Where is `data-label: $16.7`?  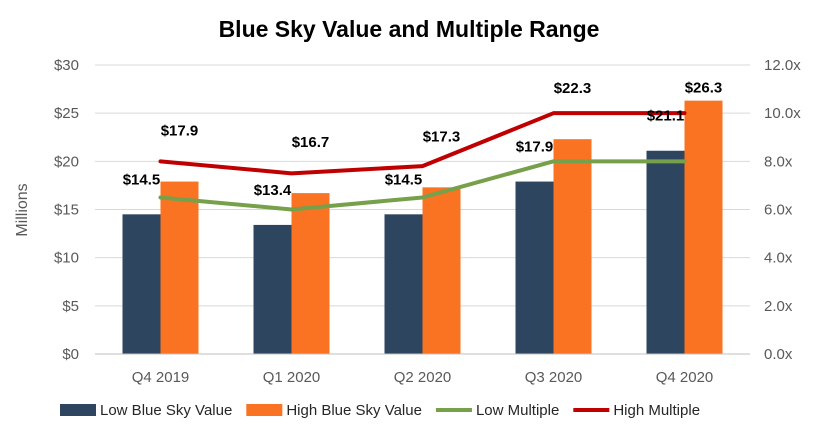
data-label: $16.7 is located at coordinates (311, 142).